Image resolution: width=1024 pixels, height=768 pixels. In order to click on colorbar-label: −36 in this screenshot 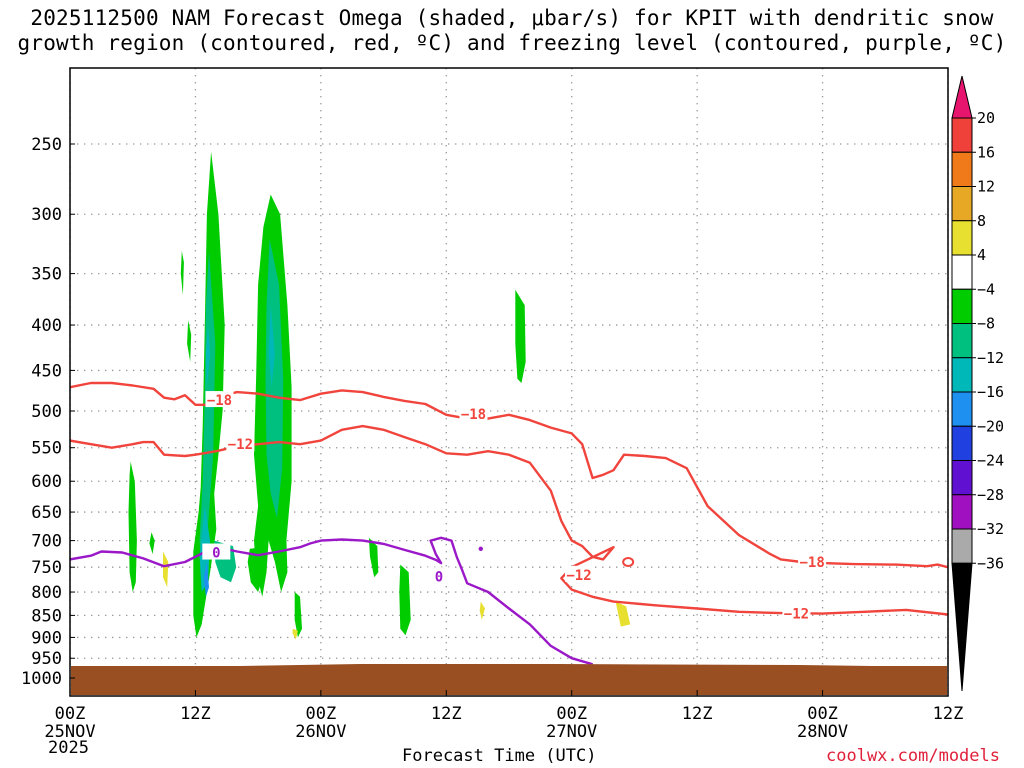, I will do `click(990, 563)`.